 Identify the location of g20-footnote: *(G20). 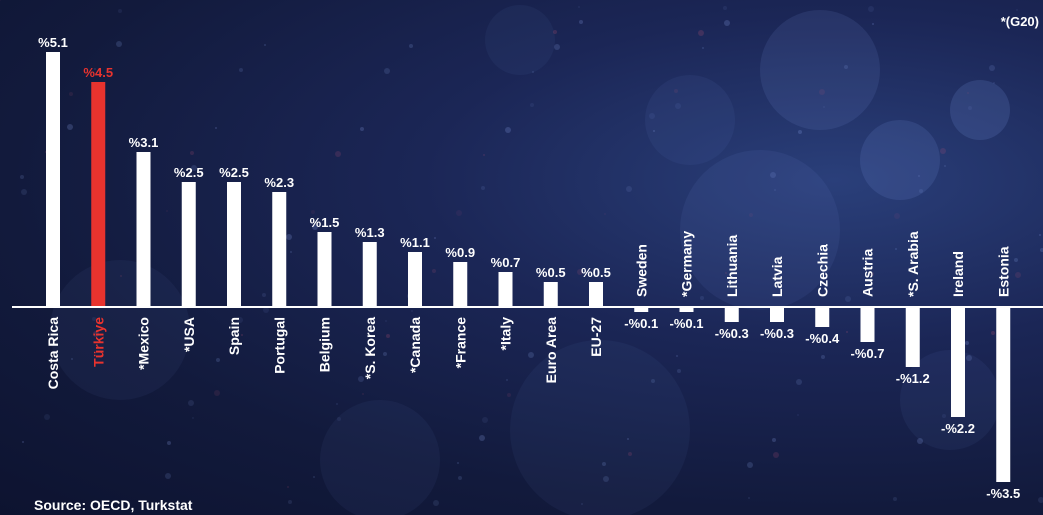
(1019, 21).